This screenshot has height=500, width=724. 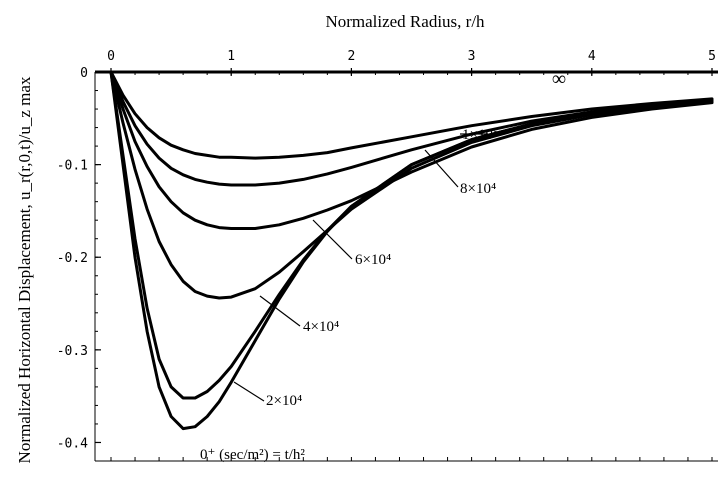 What do you see at coordinates (478, 189) in the screenshot?
I see `annotation-label-1: 8×10⁴` at bounding box center [478, 189].